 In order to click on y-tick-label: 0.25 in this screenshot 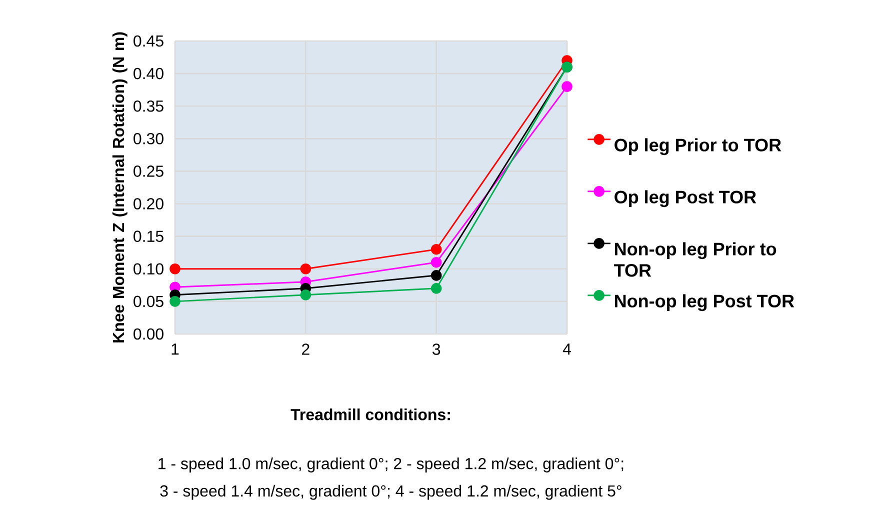, I will do `click(149, 171)`.